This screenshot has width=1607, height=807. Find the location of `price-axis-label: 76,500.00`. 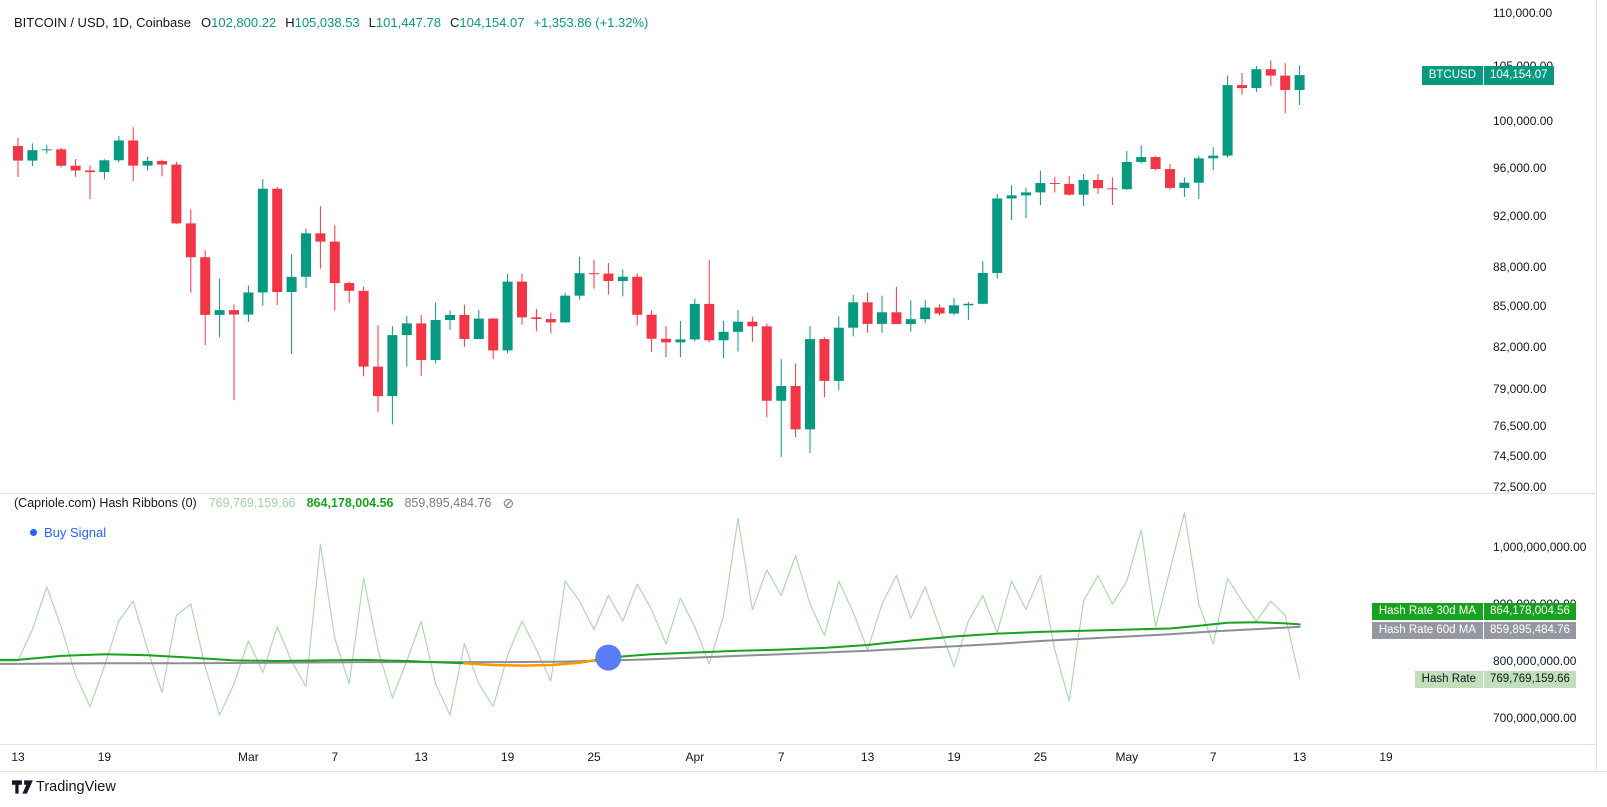

price-axis-label: 76,500.00 is located at coordinates (1520, 425).